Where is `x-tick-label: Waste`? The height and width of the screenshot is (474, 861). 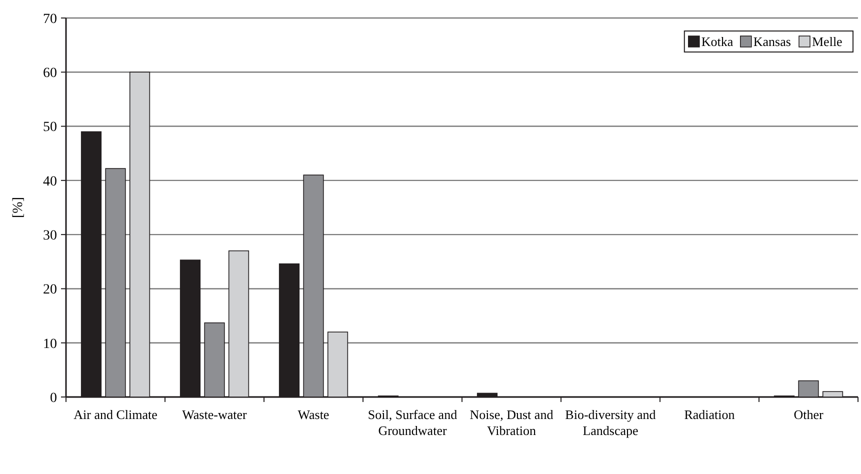
x-tick-label: Waste is located at coordinates (314, 414).